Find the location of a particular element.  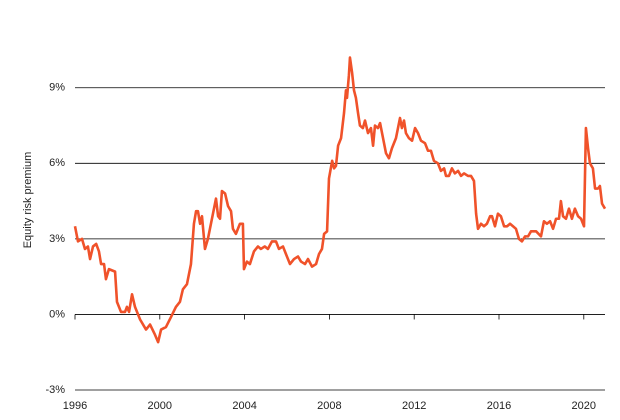

y-tick-label: 9% is located at coordinates (57, 88).